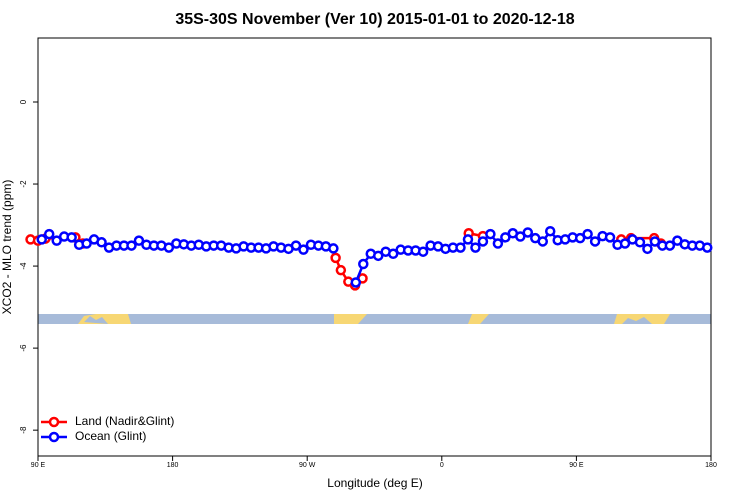 The image size is (750, 500). I want to click on y-tick-label: -6, so click(23, 348).